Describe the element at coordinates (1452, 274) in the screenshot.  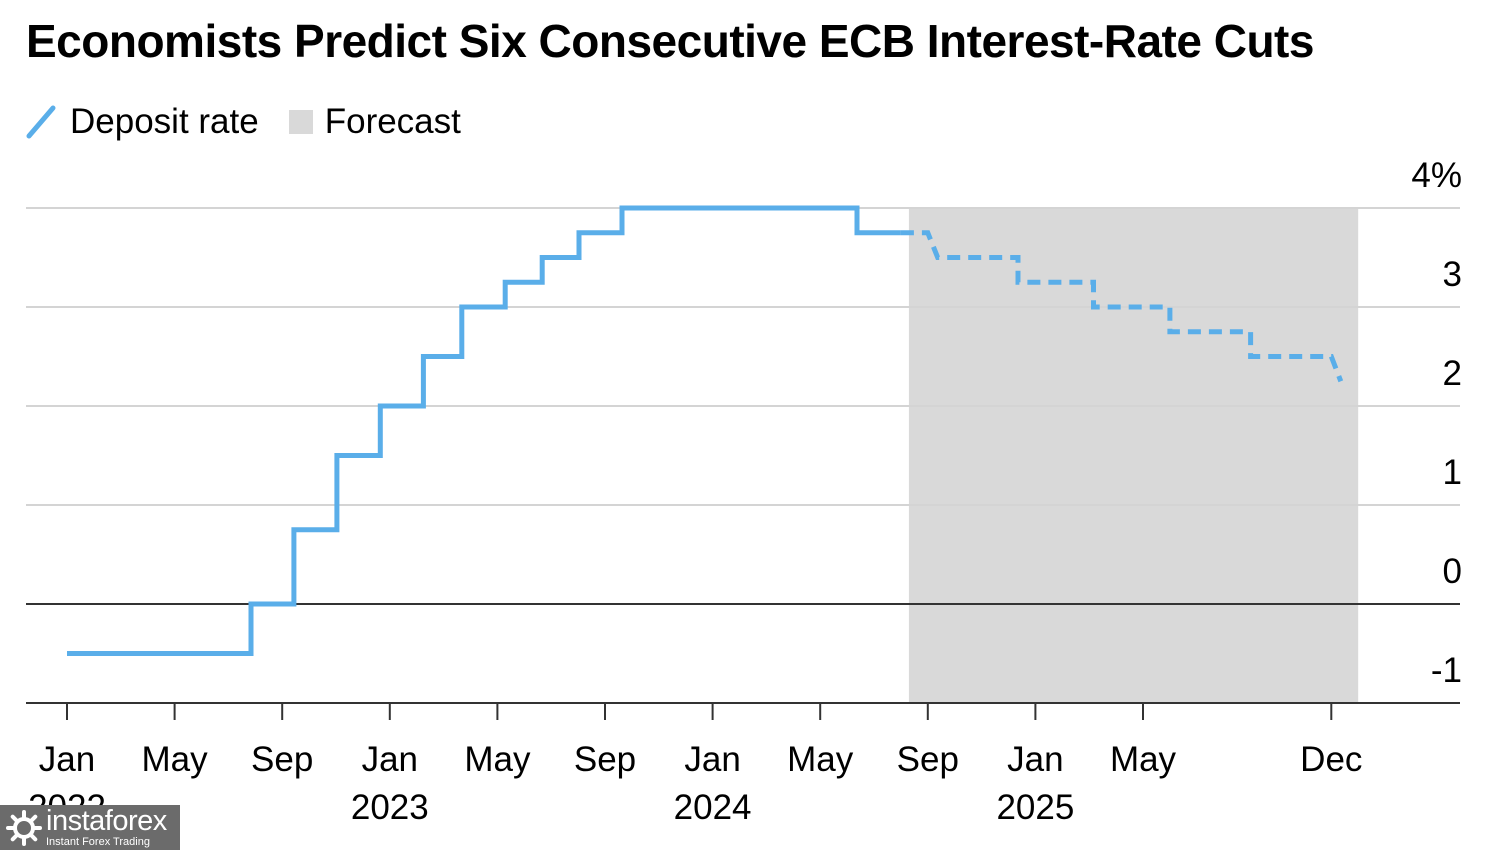
I see `y-tick-label: 3` at that location.